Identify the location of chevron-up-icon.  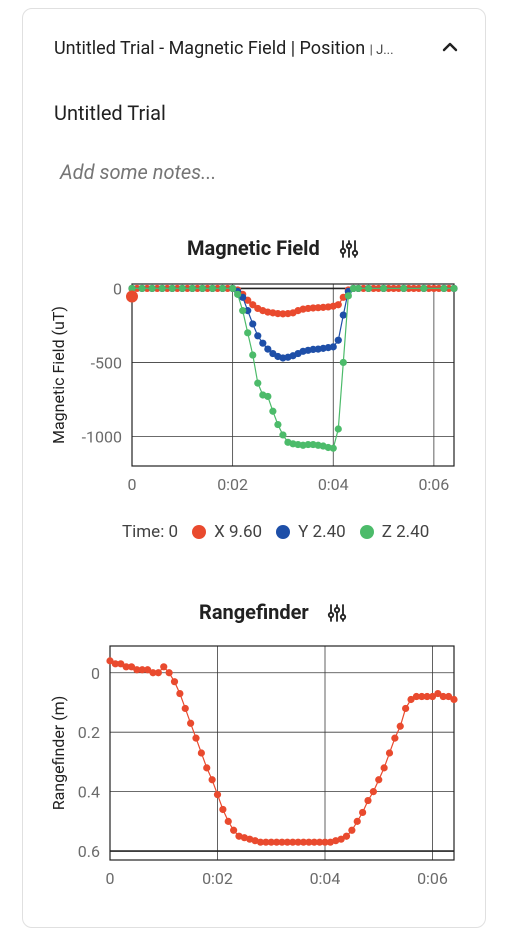
(450, 47).